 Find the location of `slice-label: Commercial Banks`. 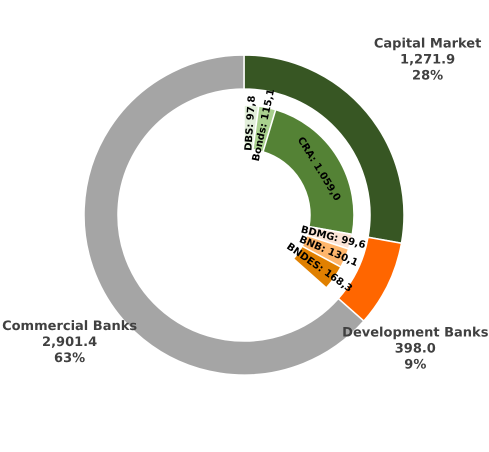

slice-label: Commercial Banks is located at coordinates (70, 326).